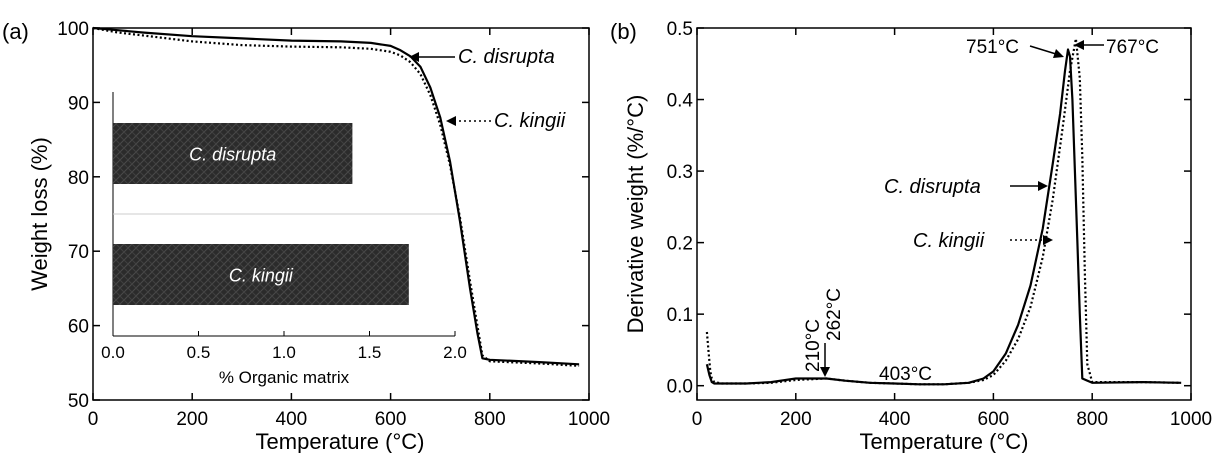 This screenshot has width=1225, height=453. What do you see at coordinates (370, 352) in the screenshot?
I see `inset-x-tick-label: 1.5` at bounding box center [370, 352].